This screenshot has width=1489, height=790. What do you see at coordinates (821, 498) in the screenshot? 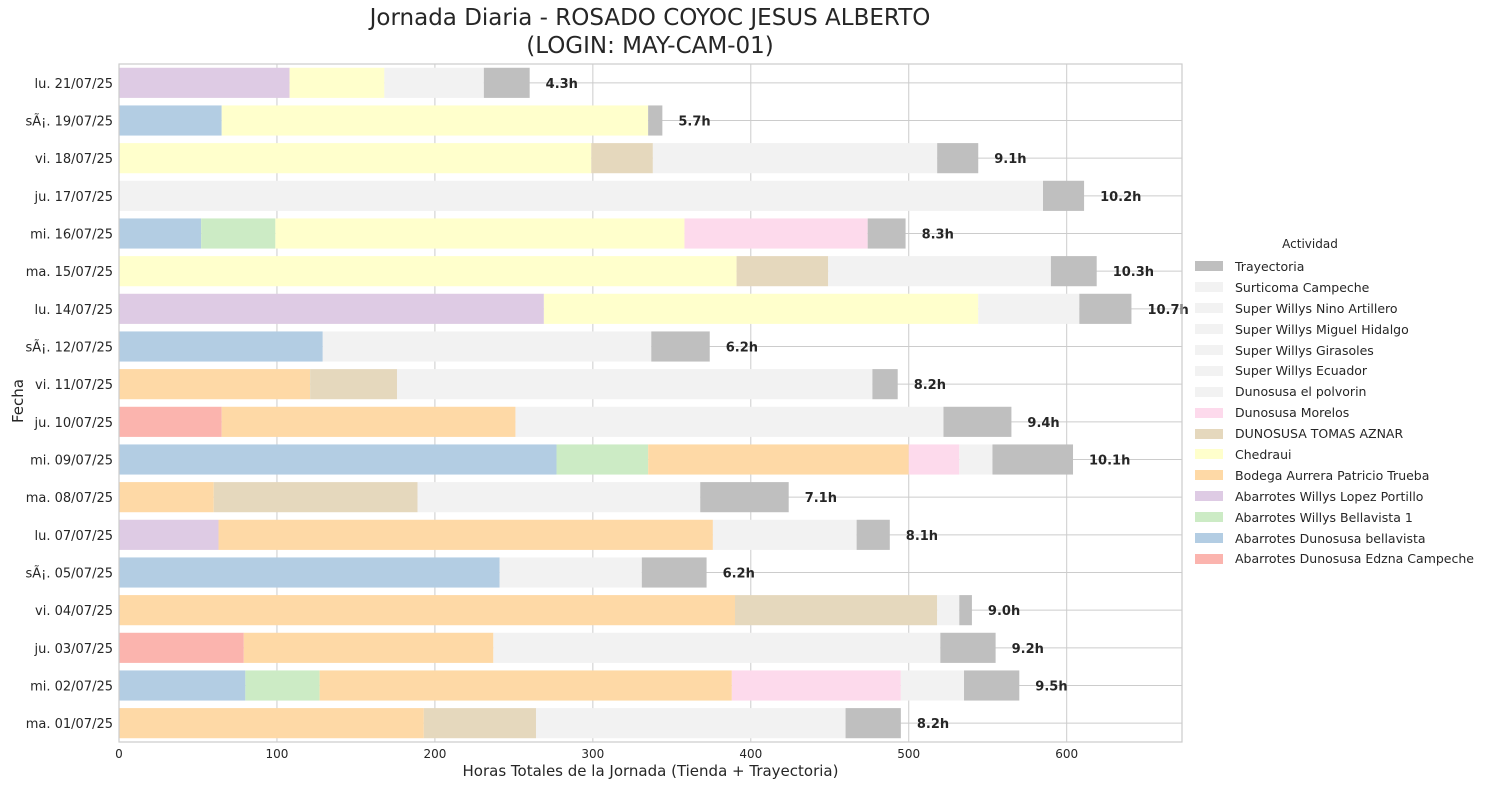
I see `total-label: 7.1h` at bounding box center [821, 498].